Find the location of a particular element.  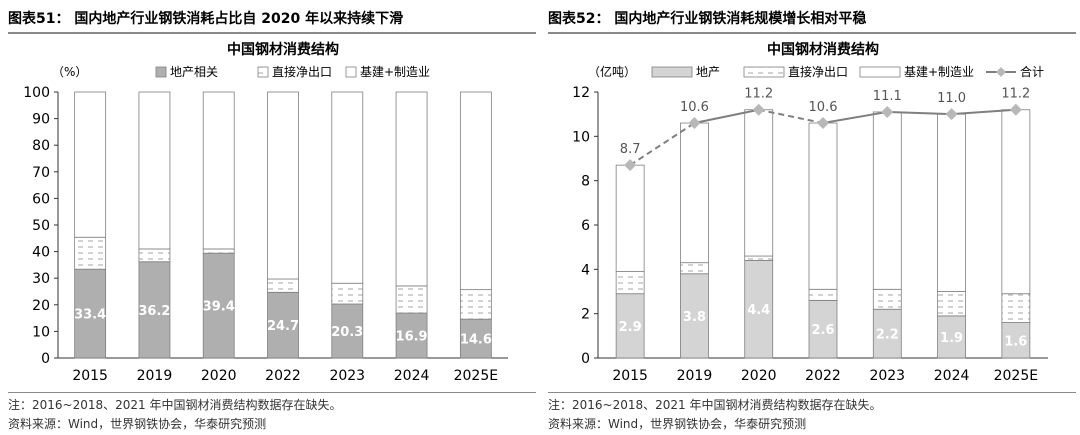

figure-label: 图表51： is located at coordinates (39, 19).